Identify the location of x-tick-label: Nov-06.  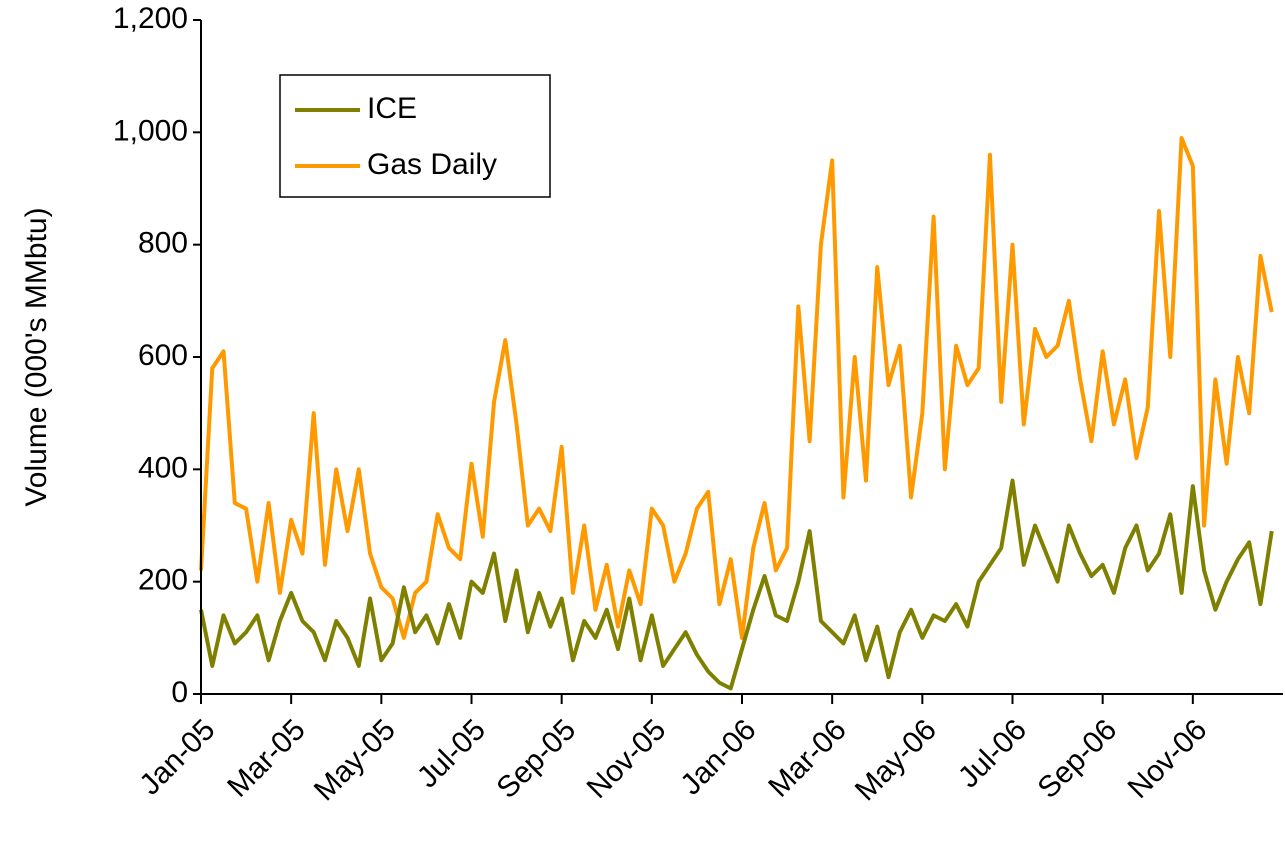
(1168, 759).